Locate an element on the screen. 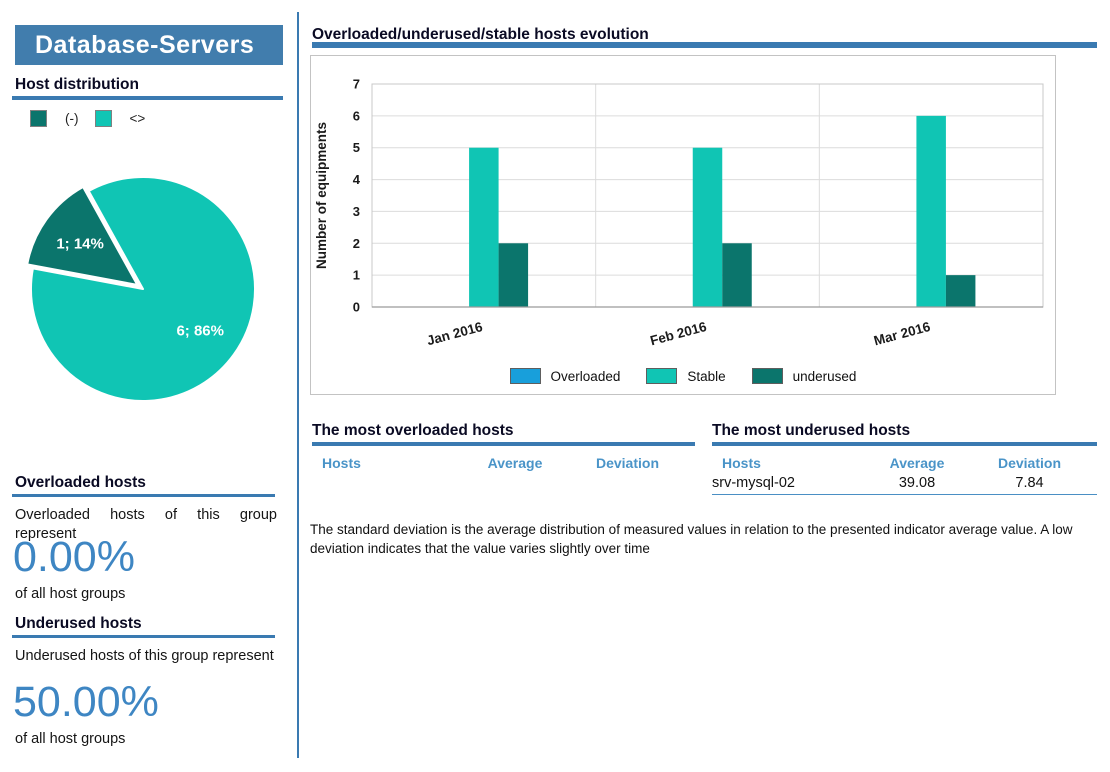 The width and height of the screenshot is (1110, 772). overloaded-percent: 0.00% is located at coordinates (74, 557).